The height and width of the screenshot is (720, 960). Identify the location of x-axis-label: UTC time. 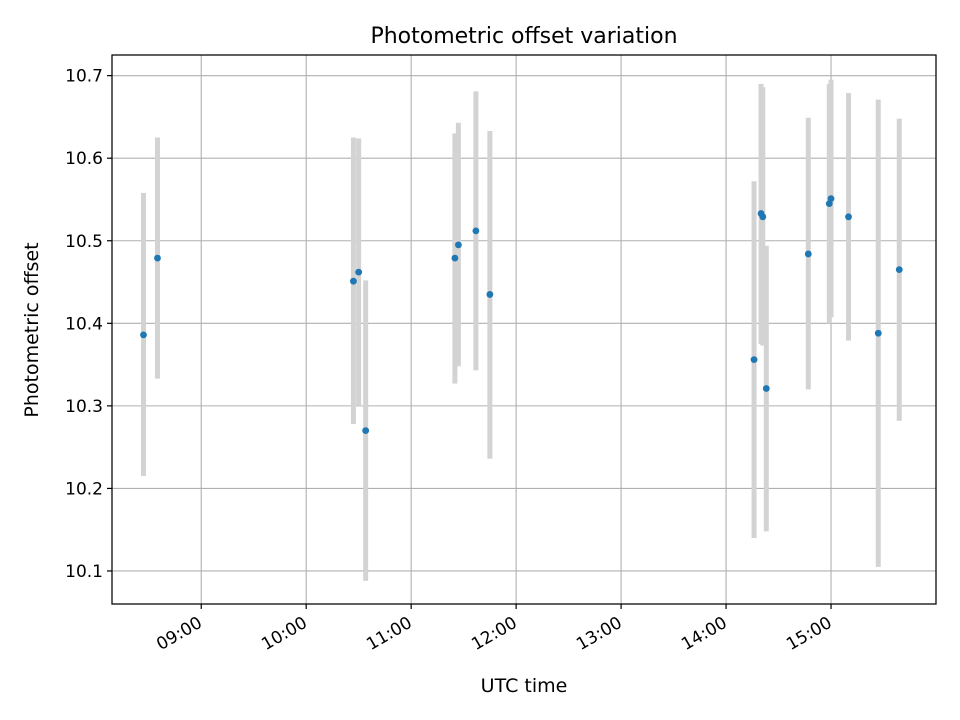
(524, 686).